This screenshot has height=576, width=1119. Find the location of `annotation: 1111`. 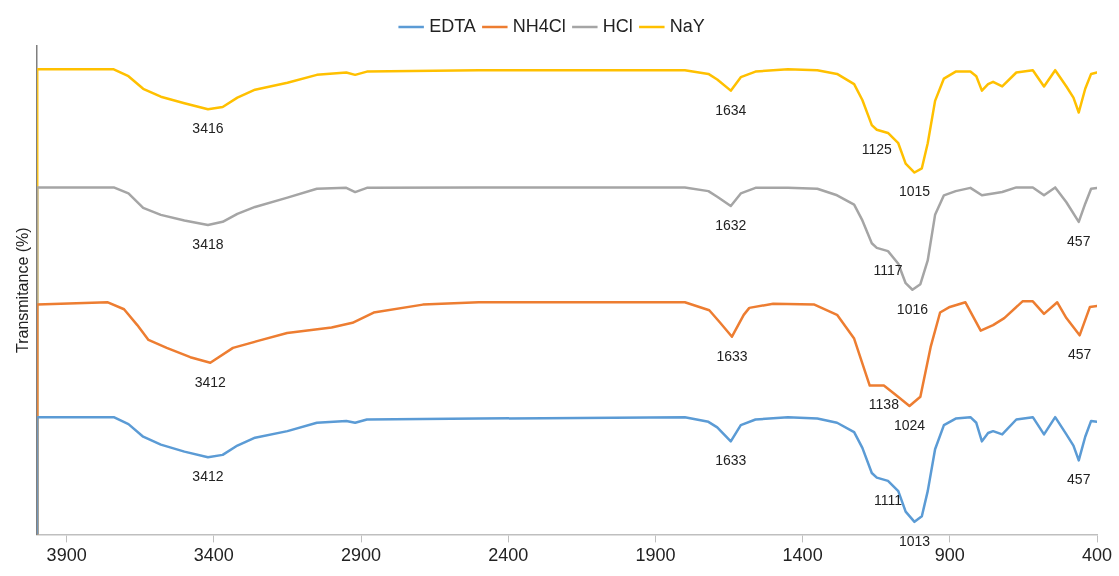

annotation: 1111 is located at coordinates (888, 499).